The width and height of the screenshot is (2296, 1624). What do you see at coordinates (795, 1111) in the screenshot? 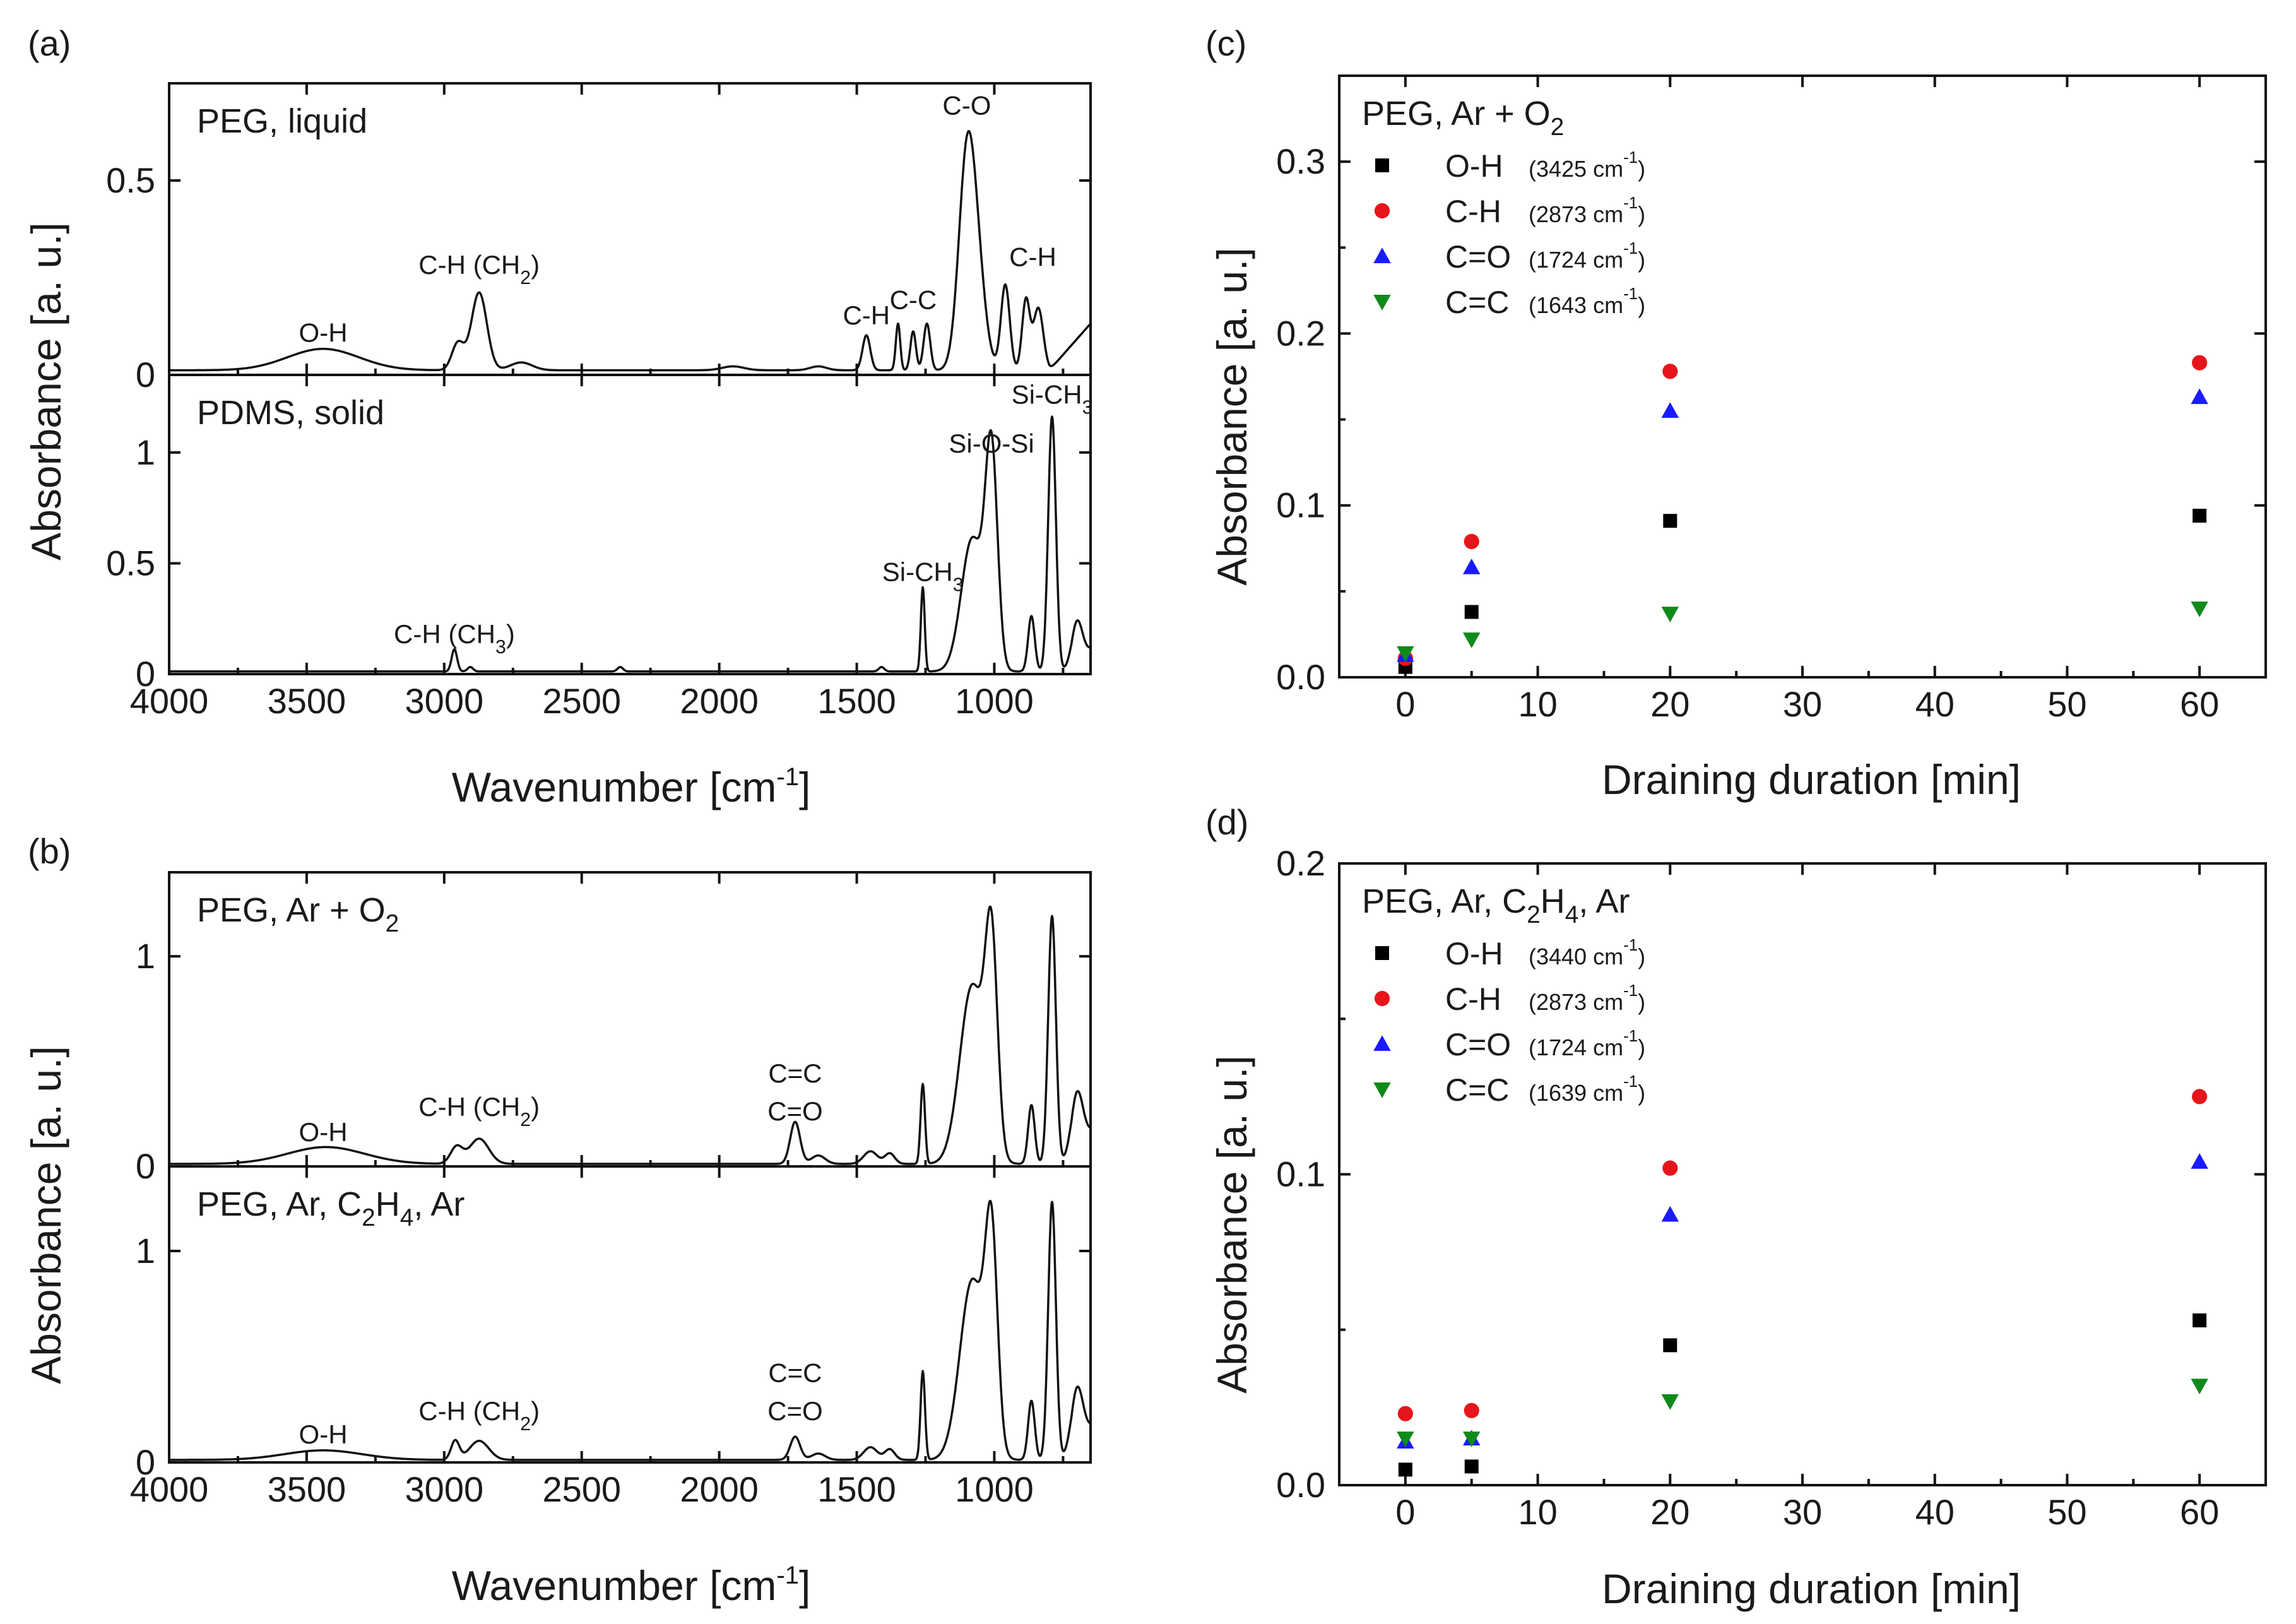
I see `peak-annotation: C=O` at bounding box center [795, 1111].